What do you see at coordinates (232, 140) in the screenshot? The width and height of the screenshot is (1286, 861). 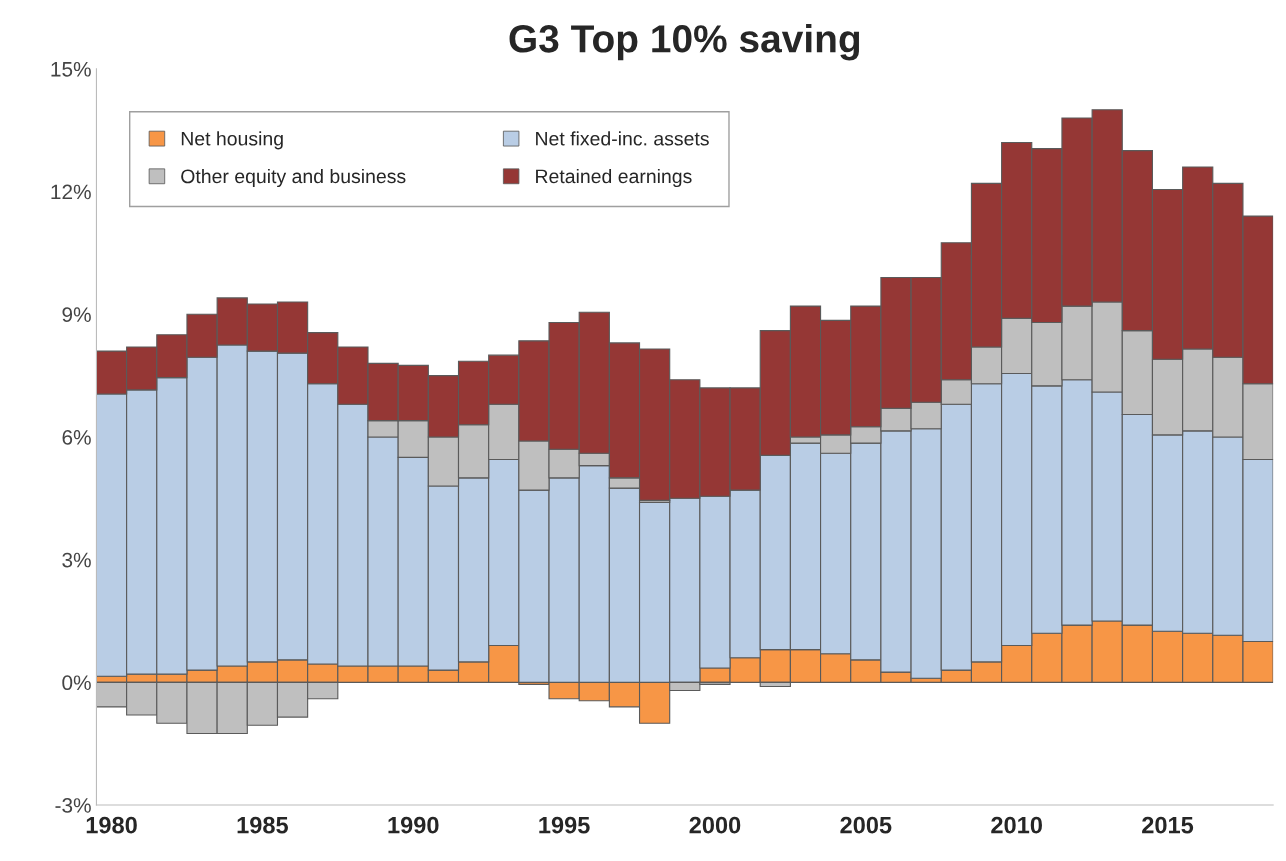 I see `legend-label: Net housing` at bounding box center [232, 140].